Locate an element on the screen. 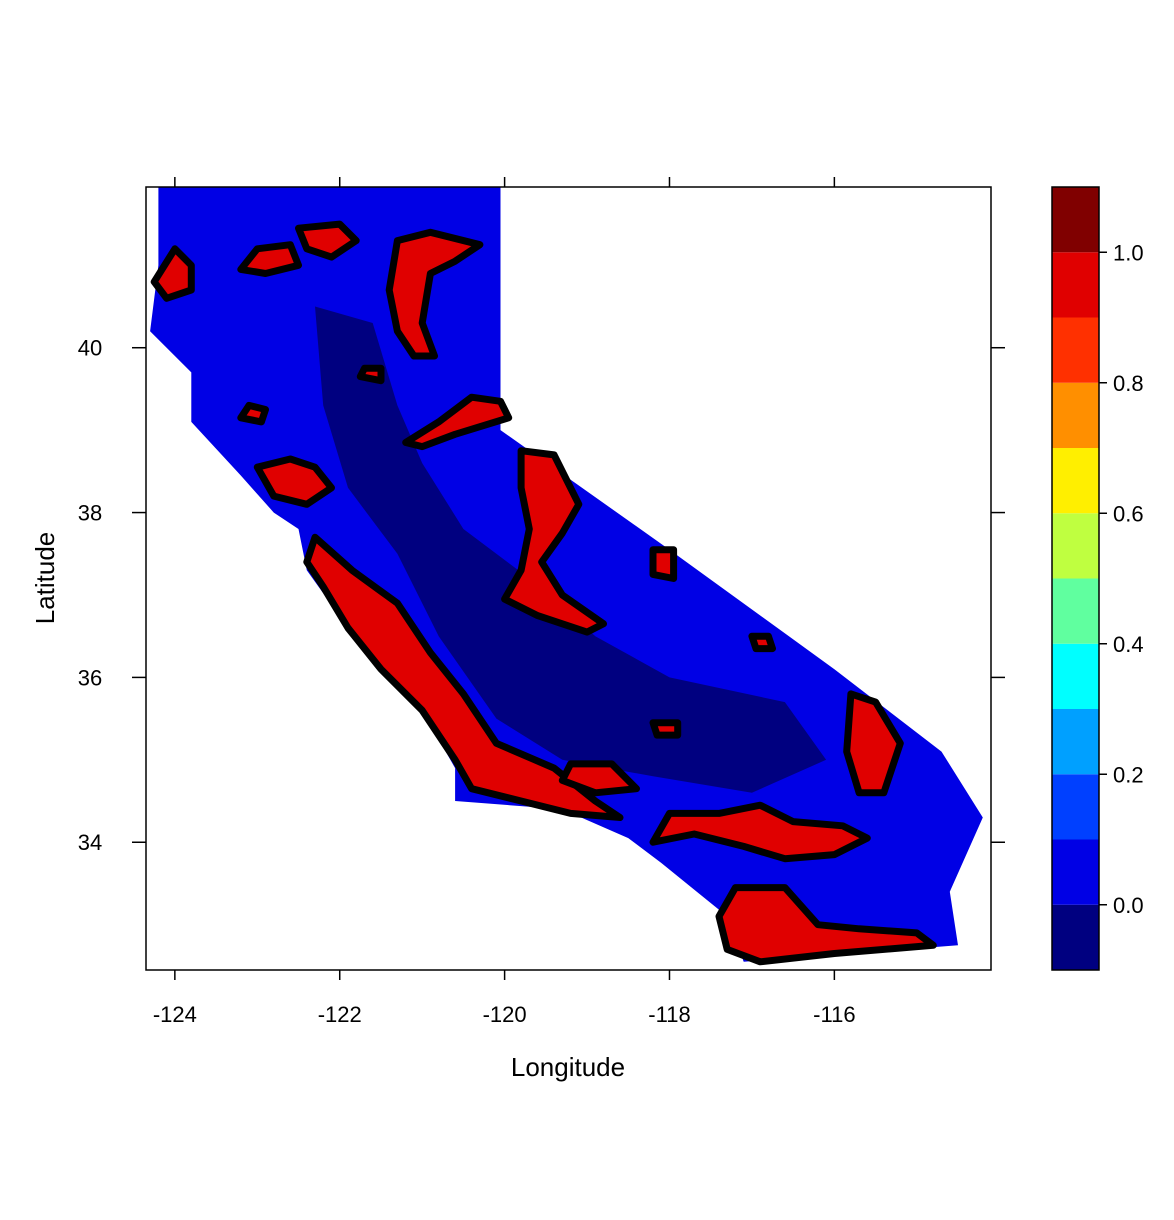  x-tick-label: -122 is located at coordinates (340, 1014).